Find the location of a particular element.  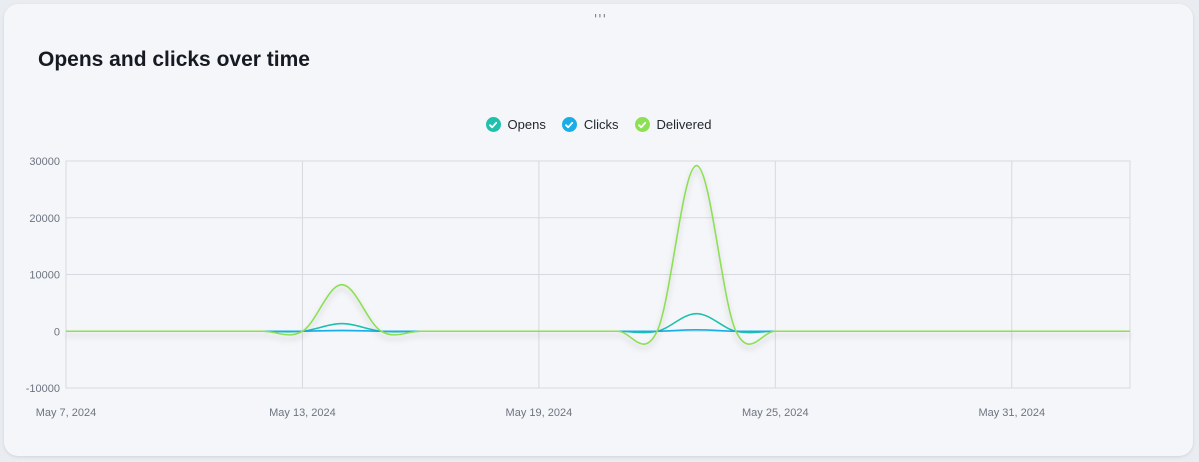

x-tick-label: May 13, 2024 is located at coordinates (302, 413).